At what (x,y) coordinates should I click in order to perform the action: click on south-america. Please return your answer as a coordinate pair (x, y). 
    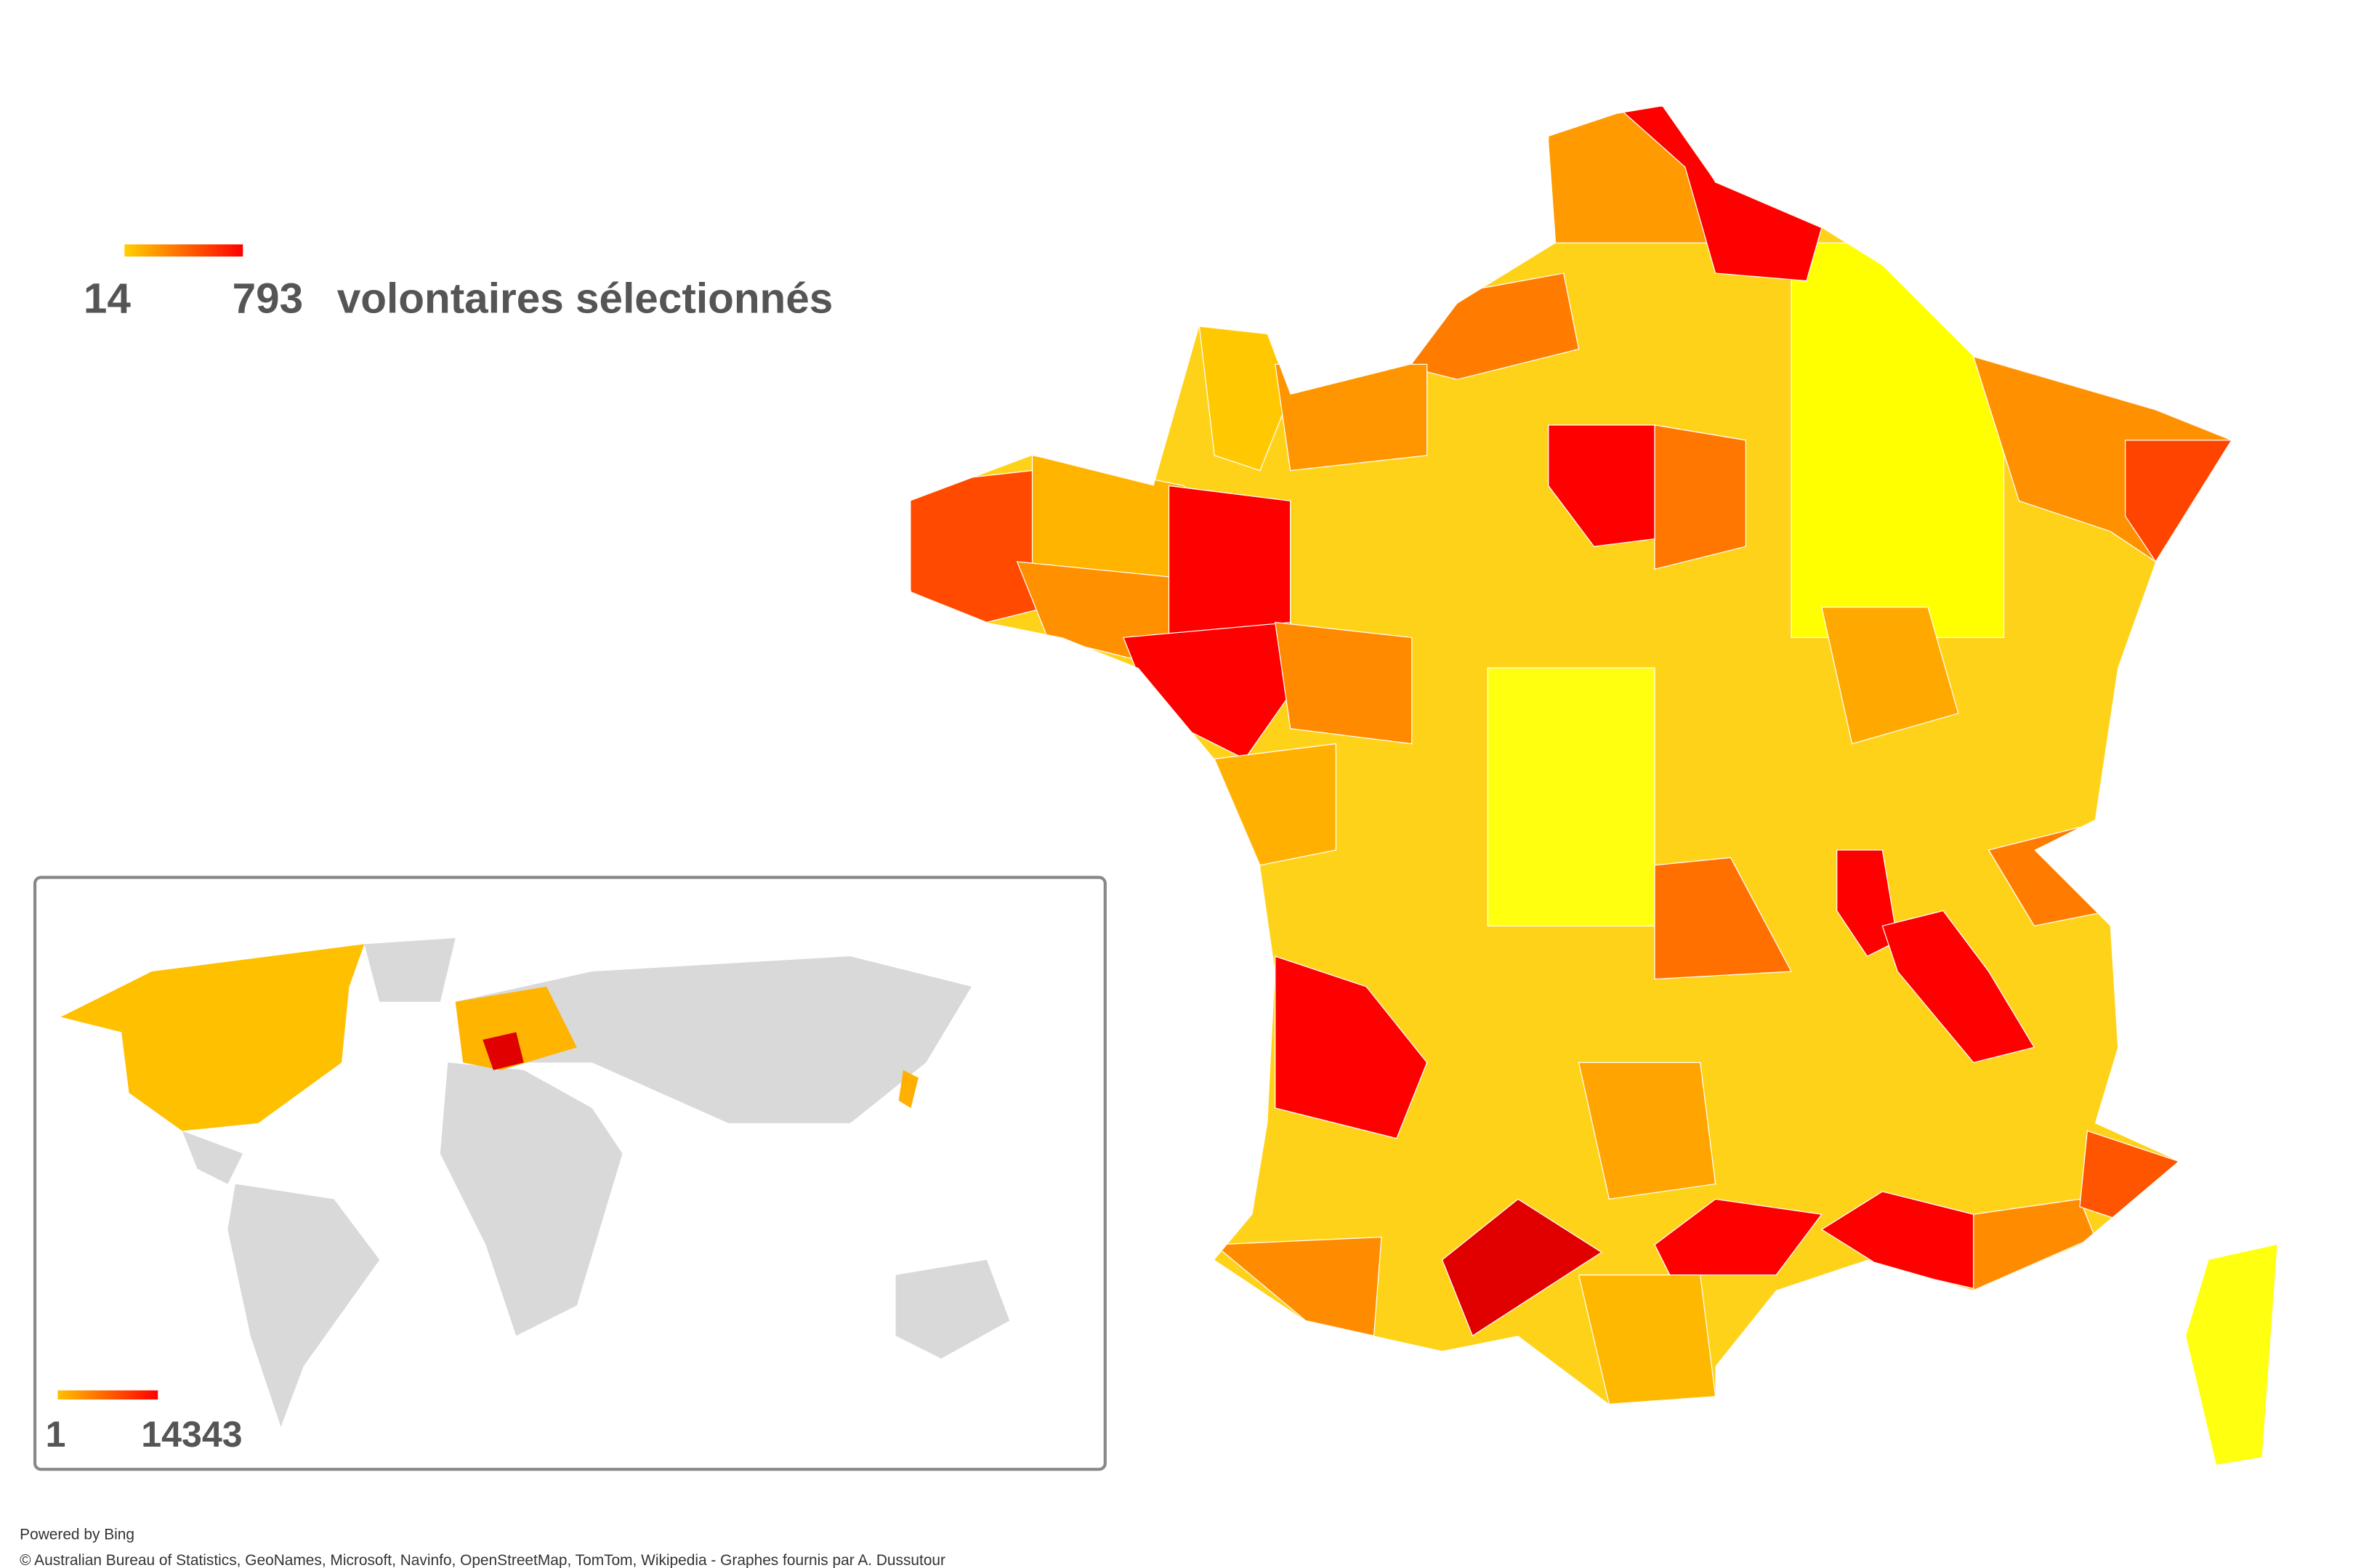
    Looking at the image, I should click on (303, 1305).